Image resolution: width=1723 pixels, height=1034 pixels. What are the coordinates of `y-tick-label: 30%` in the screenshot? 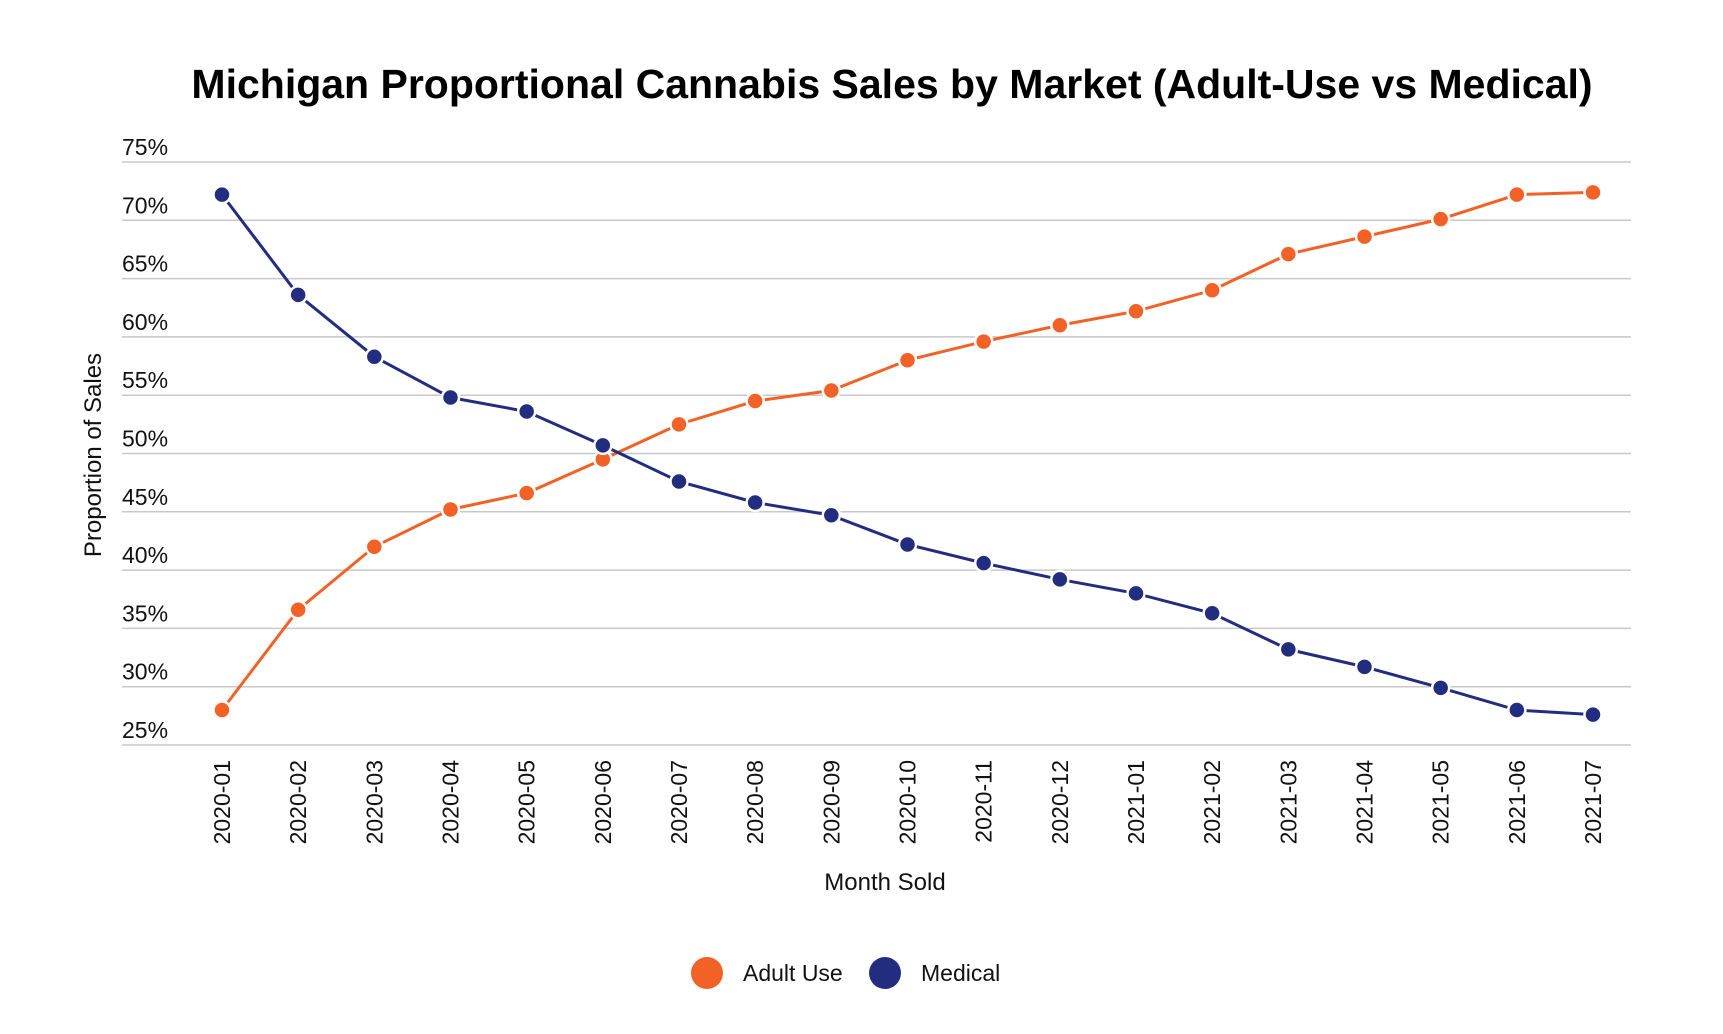 It's located at (145, 672).